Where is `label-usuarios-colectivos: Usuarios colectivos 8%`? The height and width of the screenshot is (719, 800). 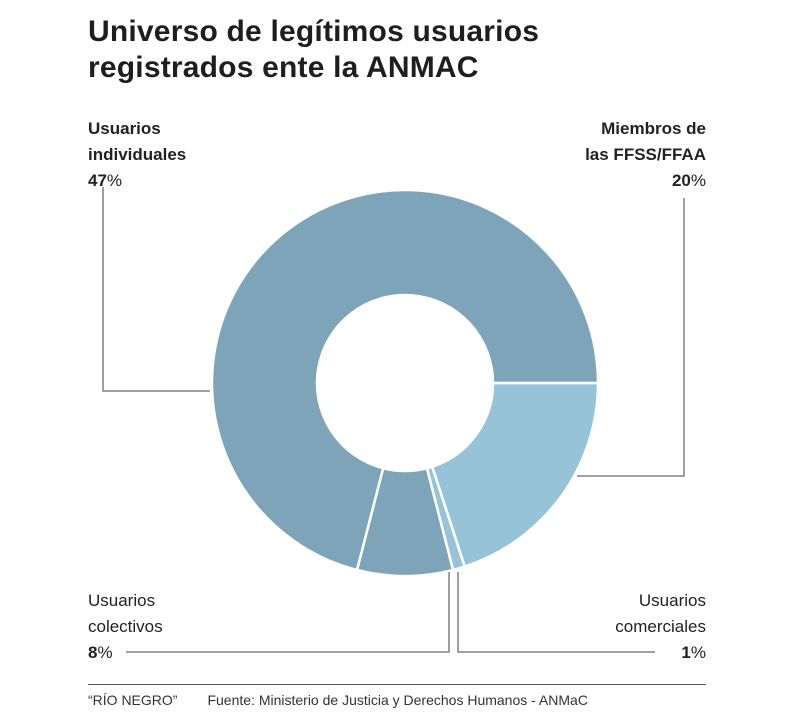 label-usuarios-colectivos: Usuarios colectivos 8% is located at coordinates (125, 627).